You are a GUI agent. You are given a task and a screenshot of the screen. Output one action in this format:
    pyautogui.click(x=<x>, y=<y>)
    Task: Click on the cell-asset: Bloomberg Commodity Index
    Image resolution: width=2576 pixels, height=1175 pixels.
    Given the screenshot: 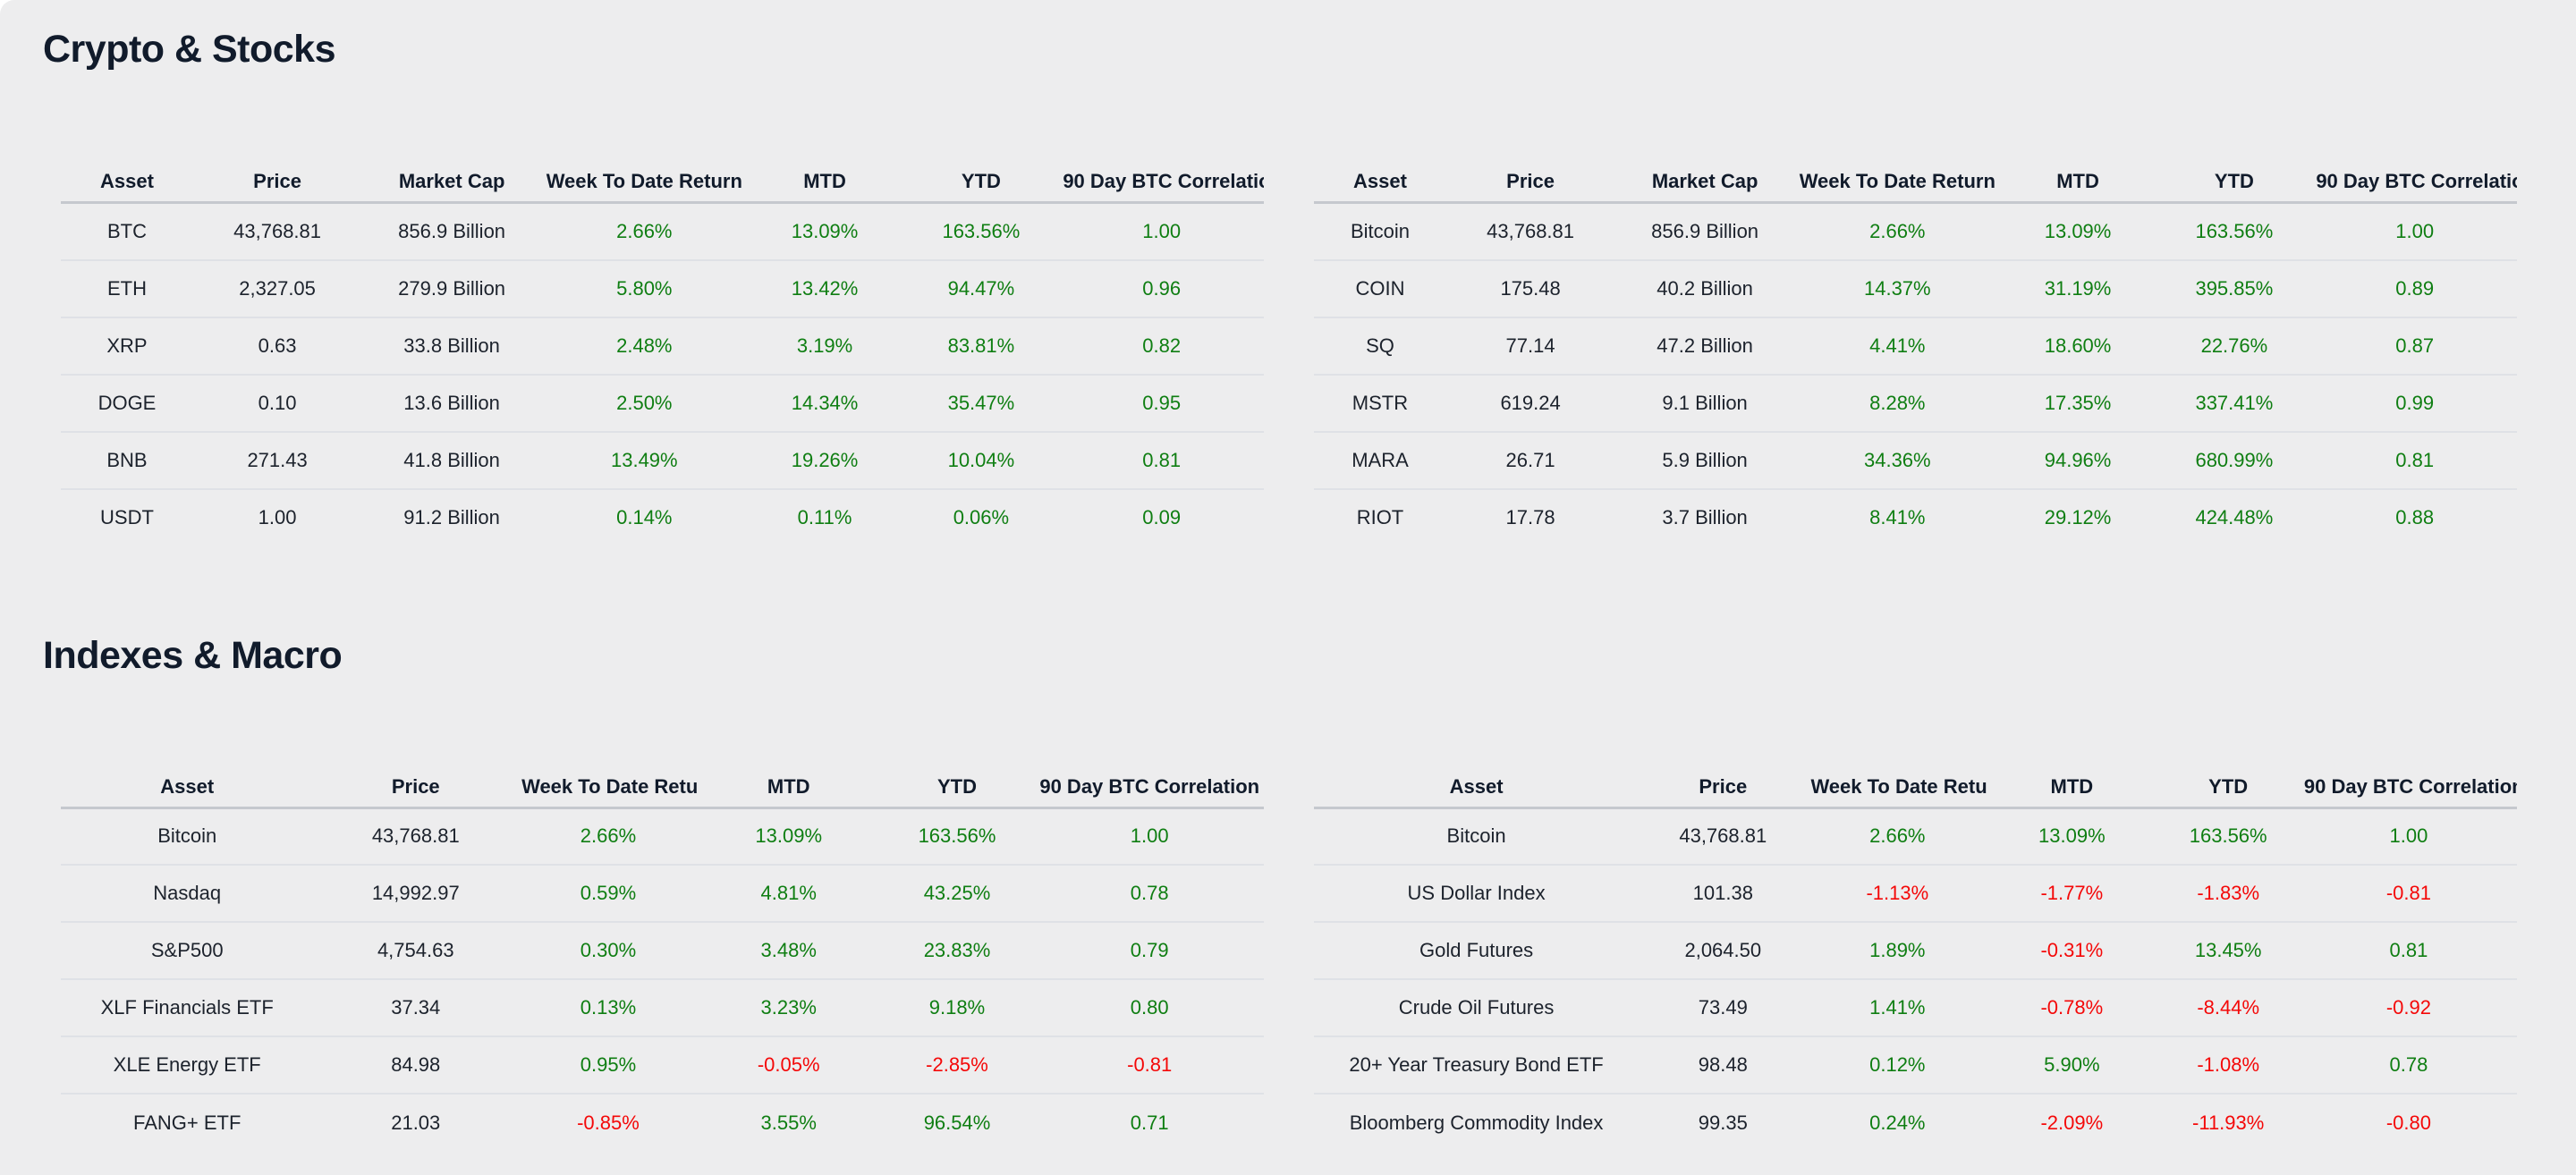 What is the action you would take?
    pyautogui.click(x=1476, y=1122)
    